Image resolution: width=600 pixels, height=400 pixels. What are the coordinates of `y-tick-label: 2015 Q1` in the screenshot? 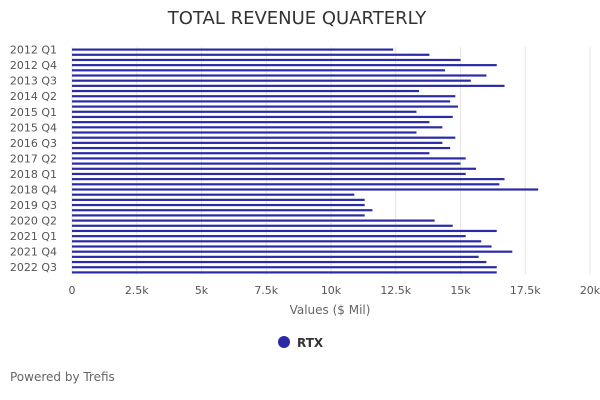 It's located at (33, 112).